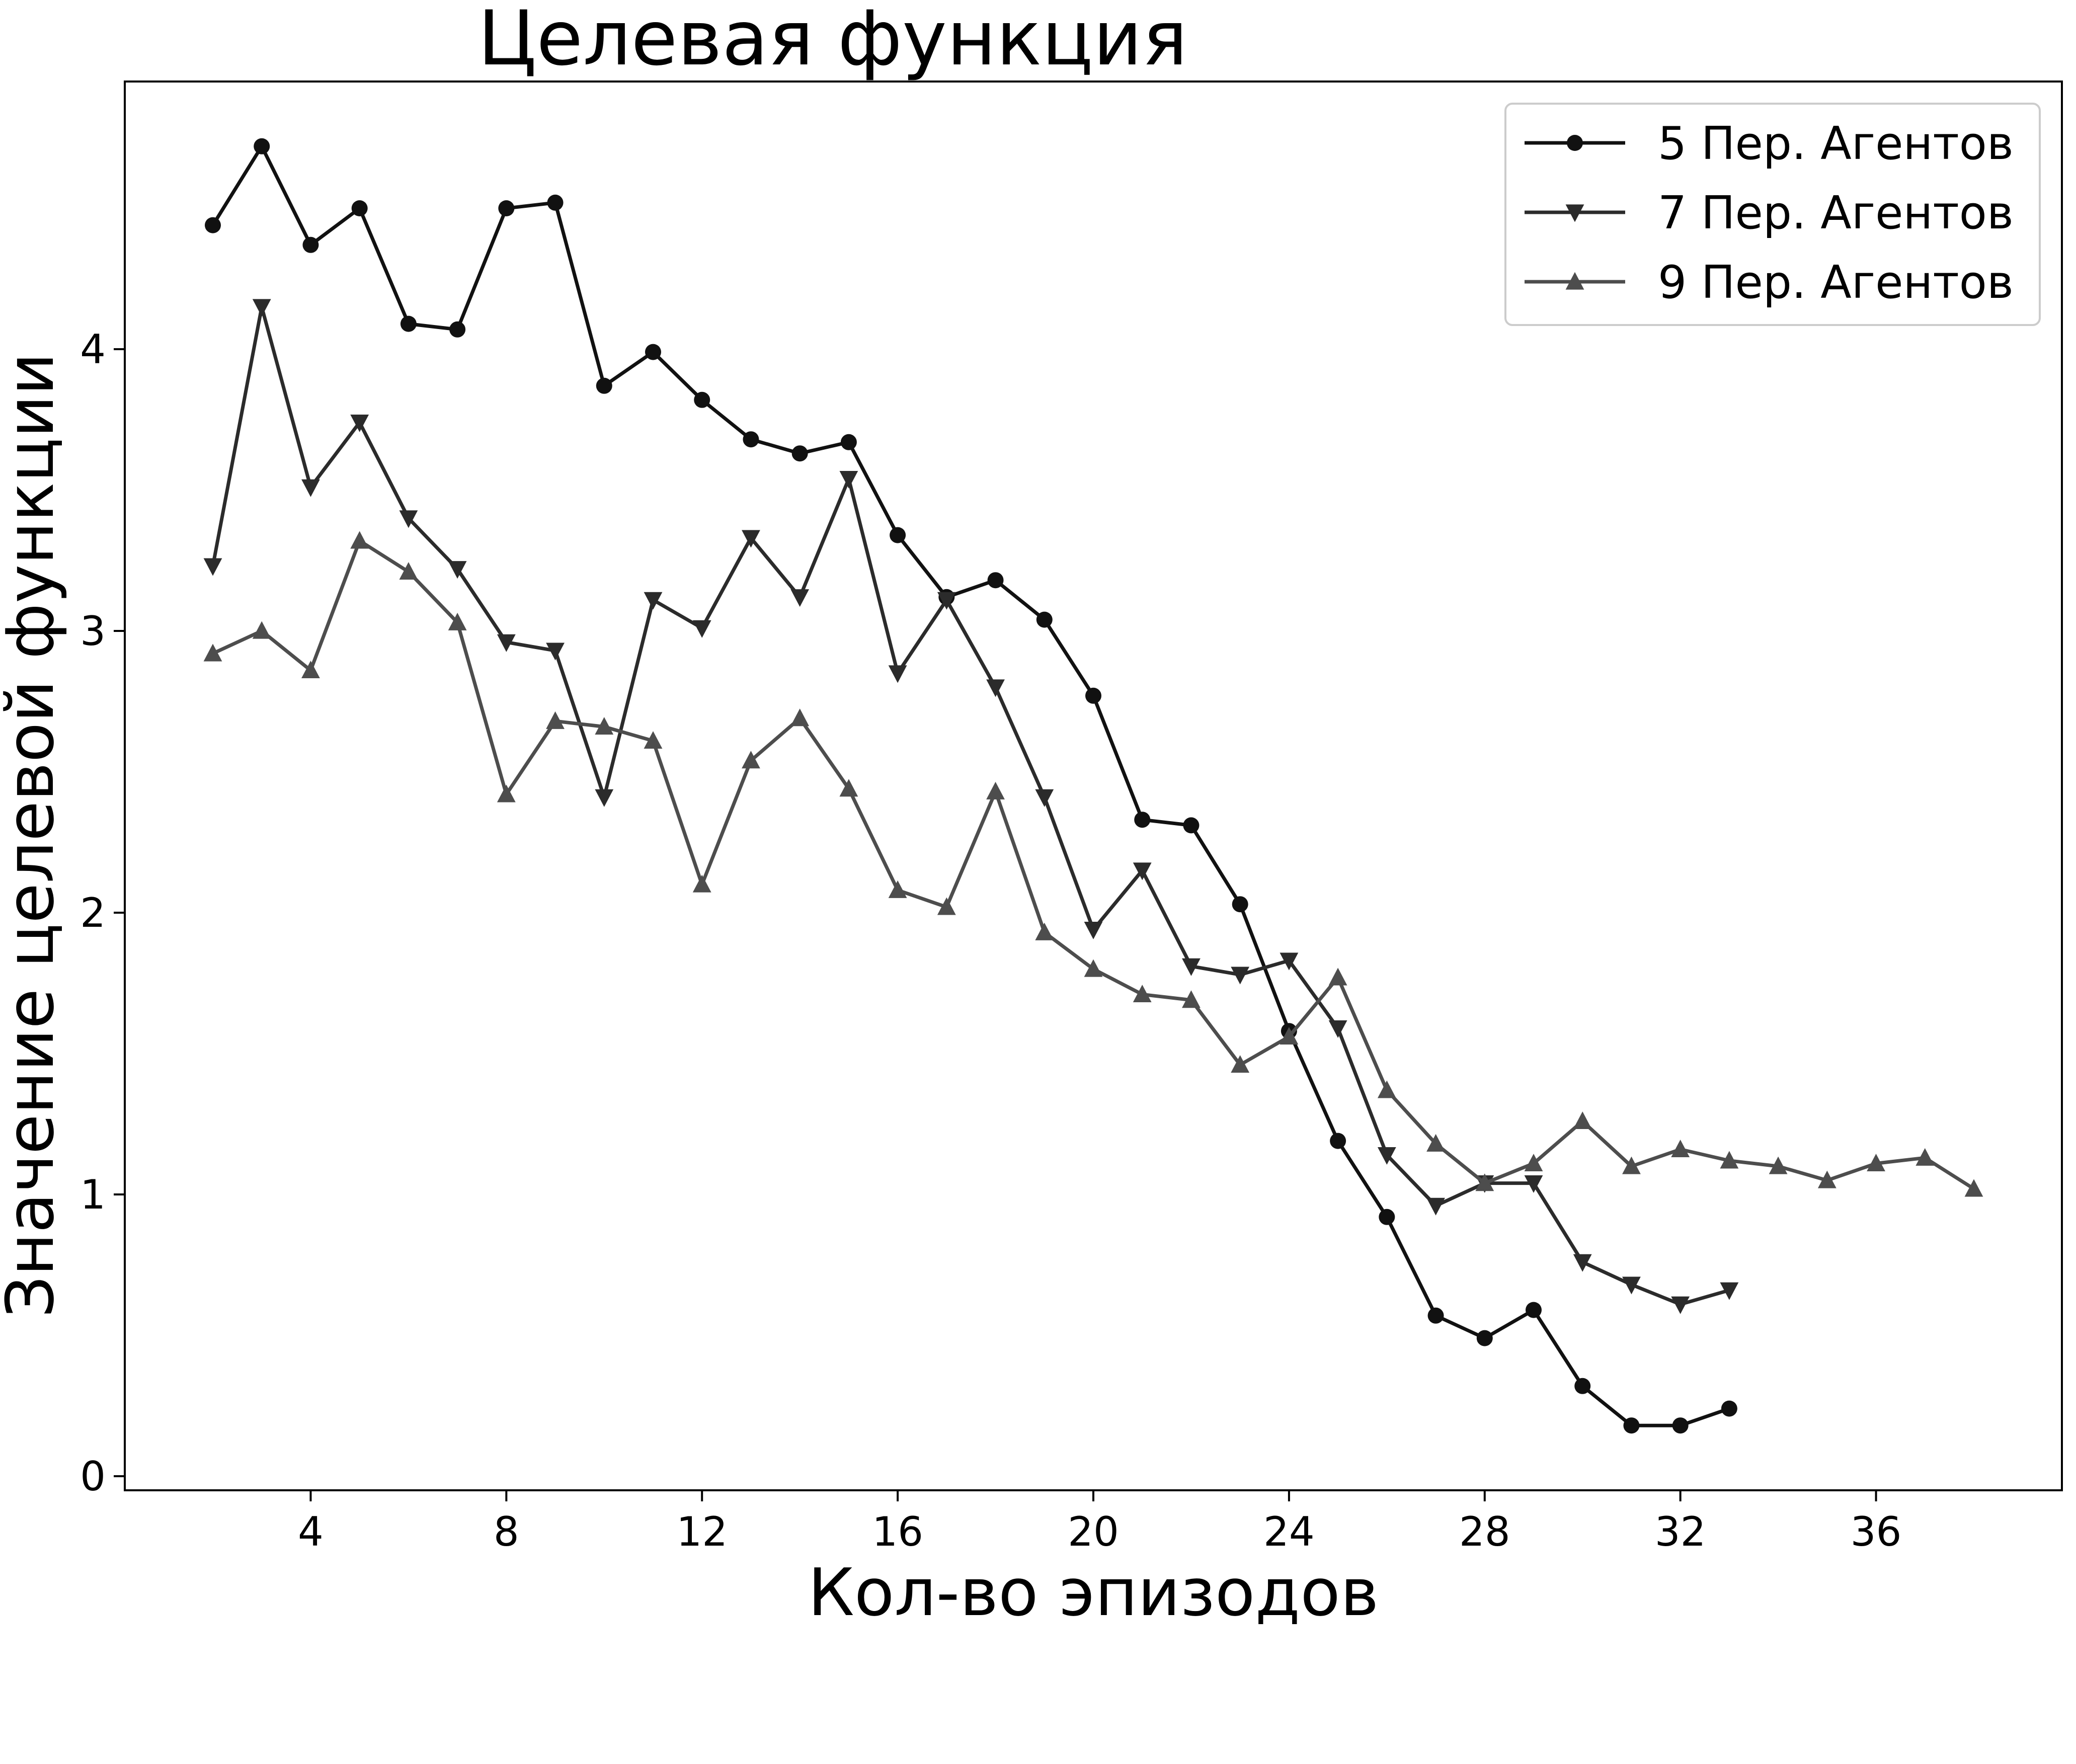 The image size is (2076, 1764). Describe the element at coordinates (1769, 282) in the screenshot. I see `legend-item: 9 Пер. Агентов` at that location.